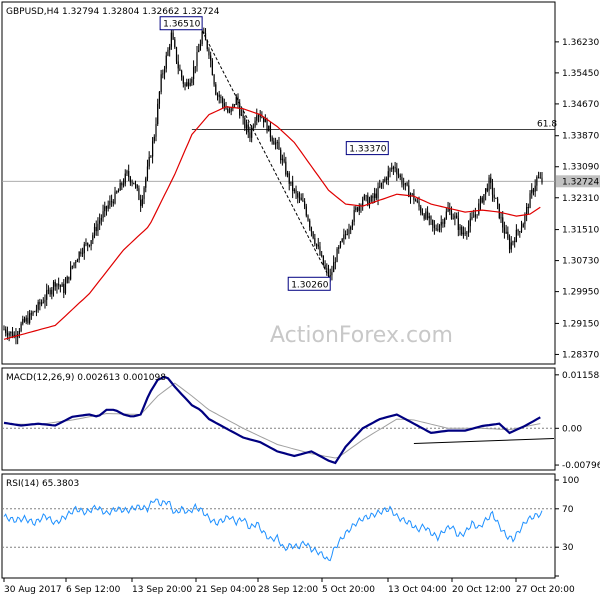  I want to click on macd-title: MACD(12,26,9) 0.002613 0.001098, so click(86, 378).